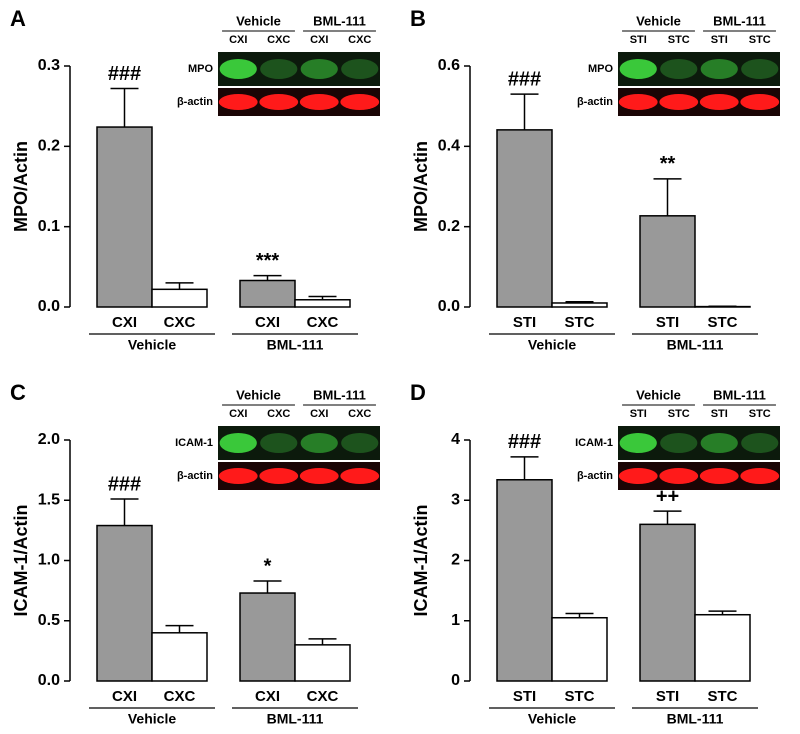 This screenshot has width=800, height=734. Describe the element at coordinates (449, 65) in the screenshot. I see `y-tick-label: 0.6` at that location.